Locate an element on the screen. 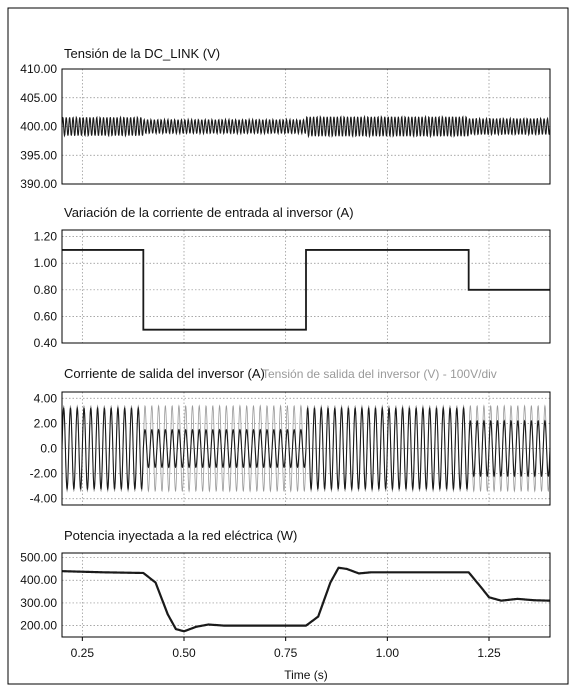  chart-title: Corriente de salida del inversor (A) is located at coordinates (164, 373).